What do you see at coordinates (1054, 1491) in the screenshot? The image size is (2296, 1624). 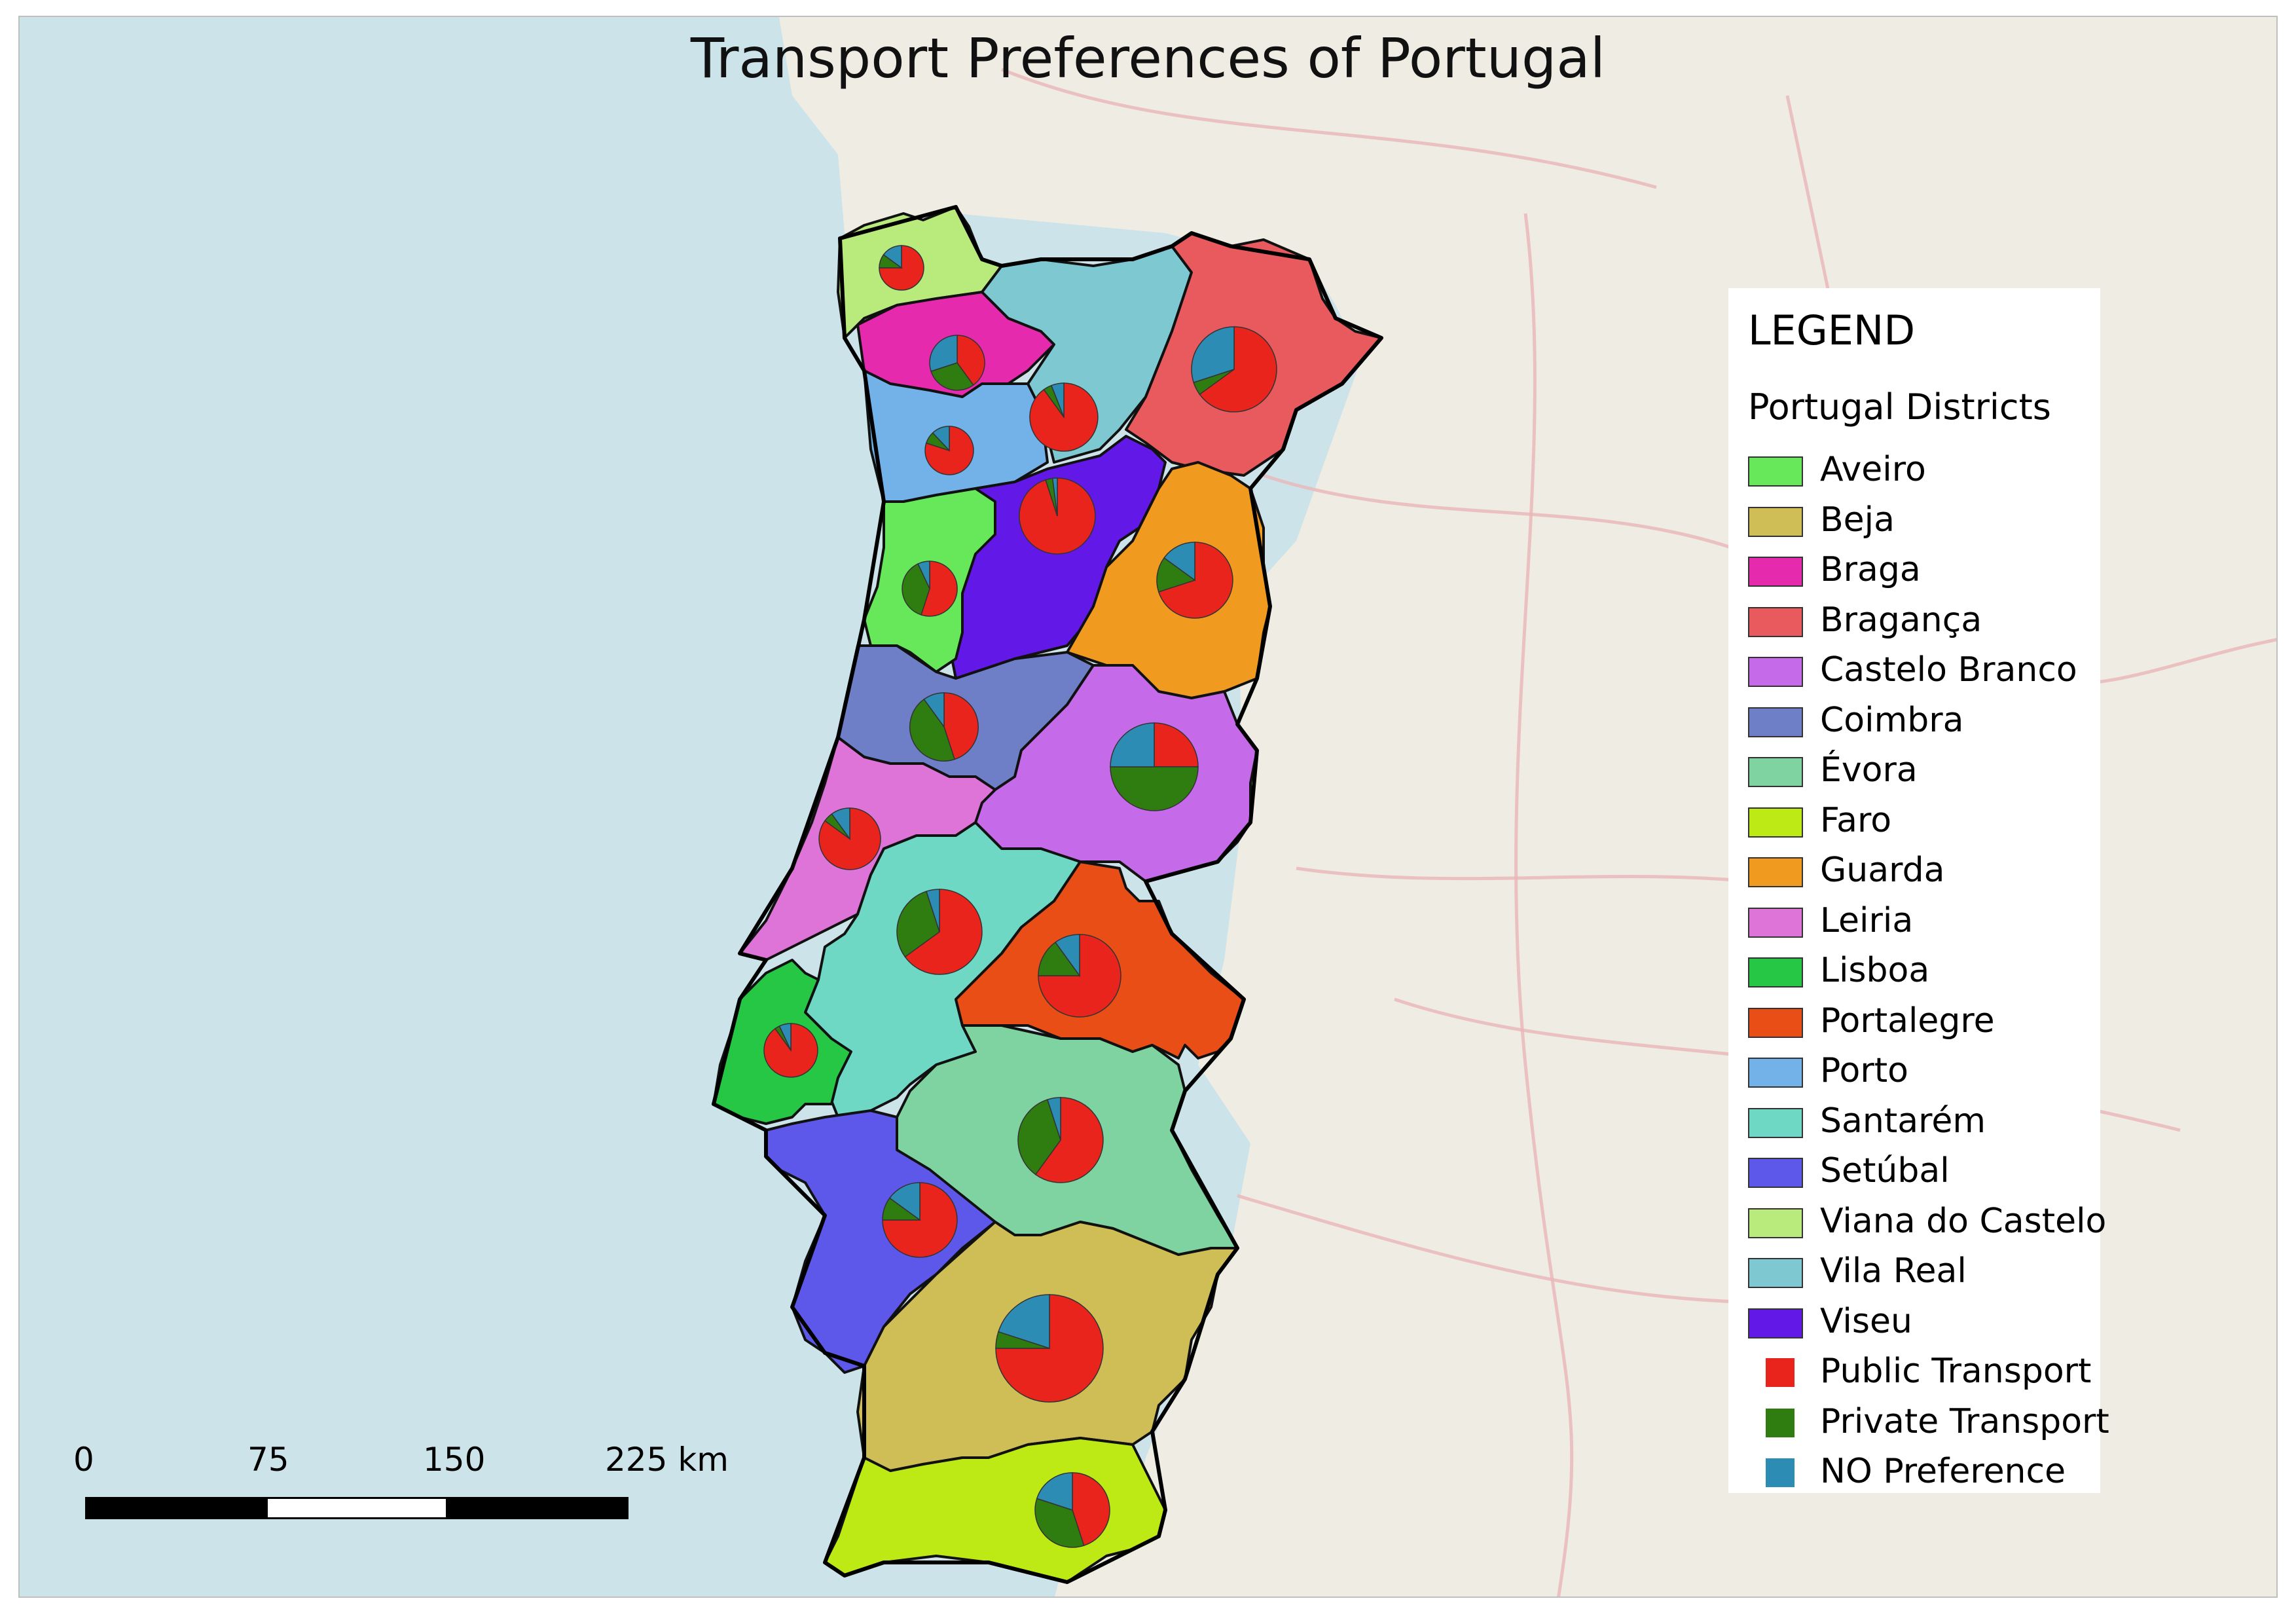 I see `pie-slice-faro-none` at bounding box center [1054, 1491].